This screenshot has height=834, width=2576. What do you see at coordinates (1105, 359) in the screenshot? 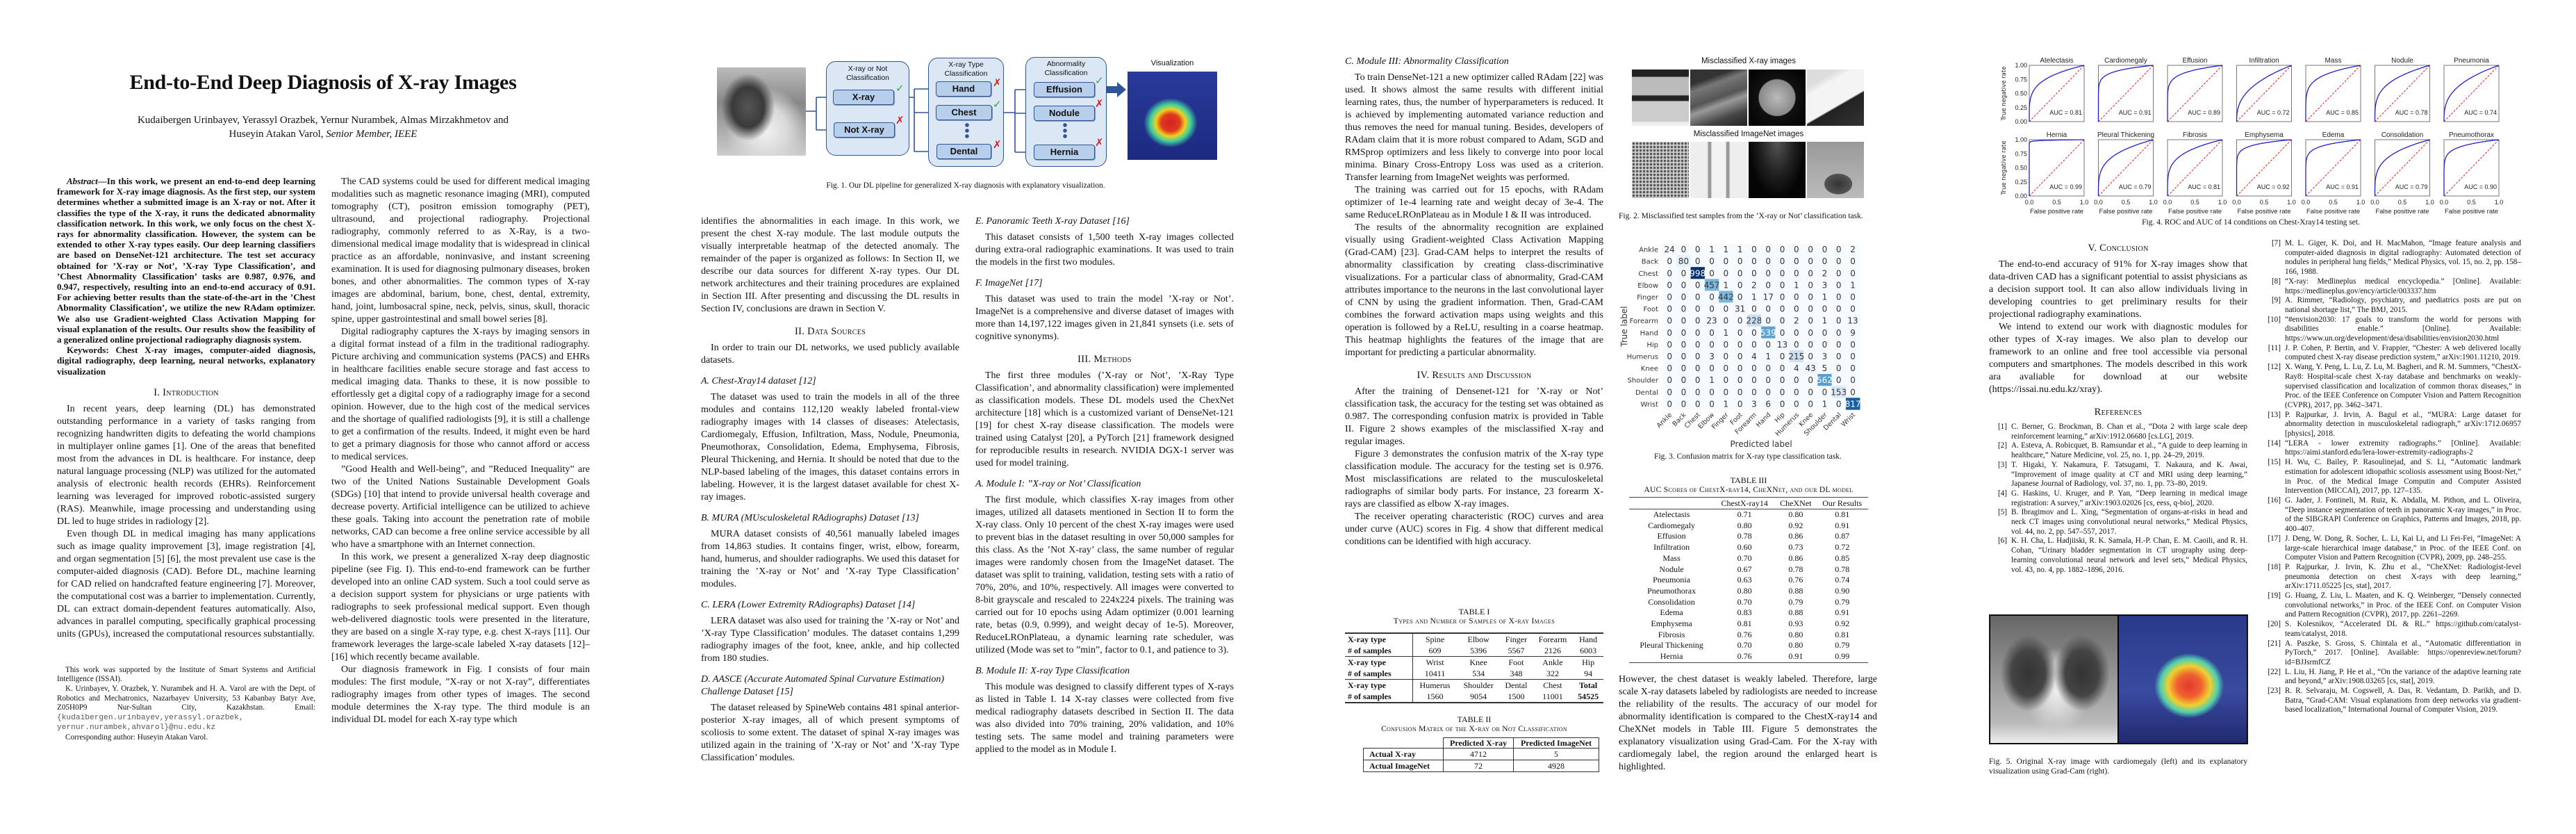
I see `section-heading: III. Methods` at bounding box center [1105, 359].